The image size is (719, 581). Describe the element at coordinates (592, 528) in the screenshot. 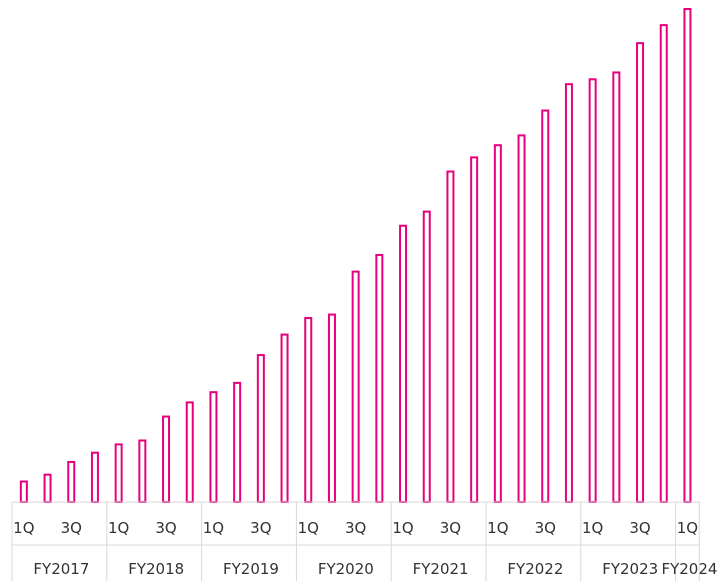

I see `tick-label-FY2023-1Q: 1Q` at that location.